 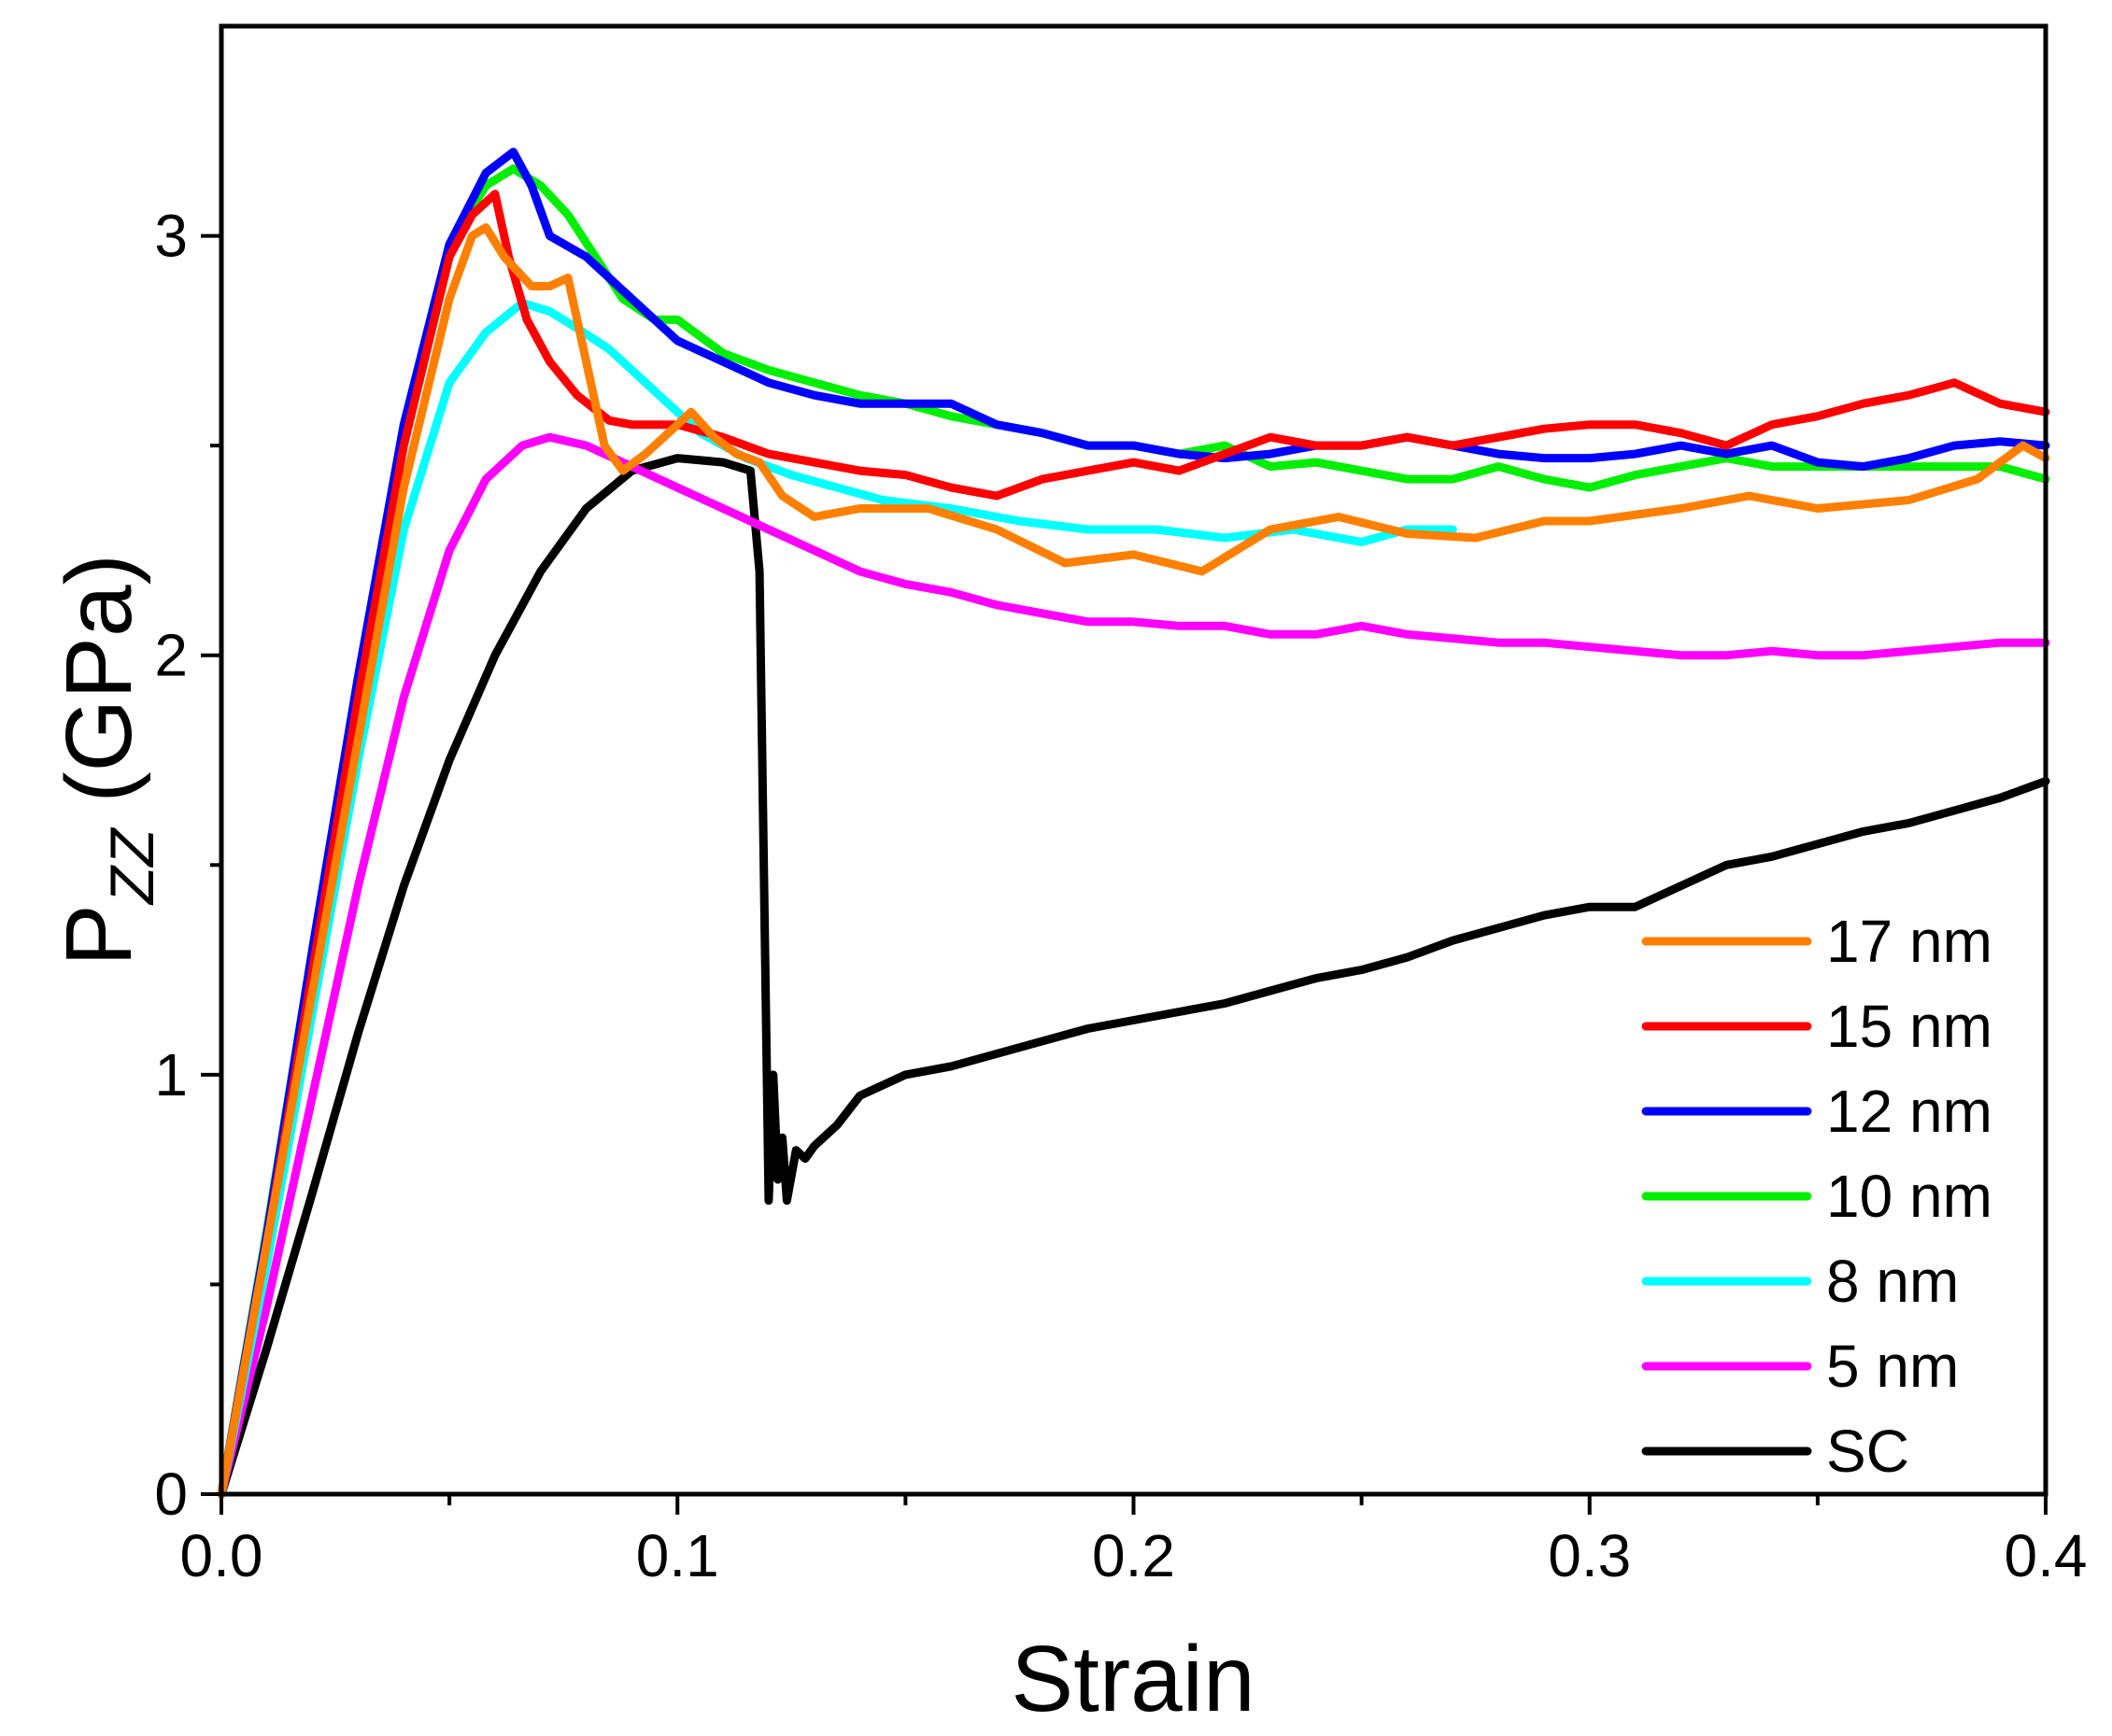 I want to click on y-axis: 0 1 2 3, so click(x=187, y=865).